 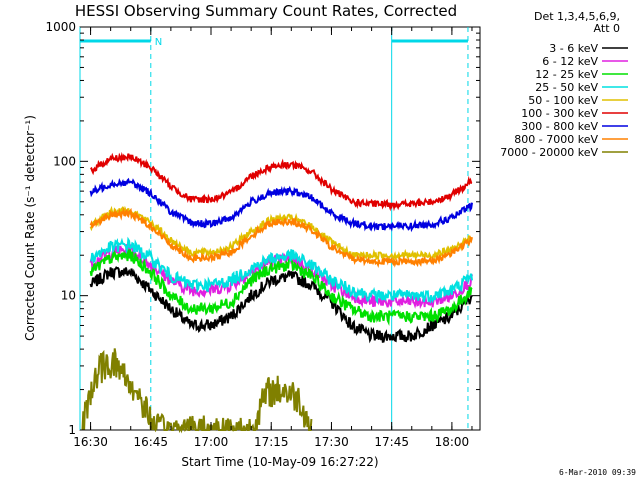 What do you see at coordinates (597, 472) in the screenshot?
I see `timestamp: 6-Mar-2010 09:39` at bounding box center [597, 472].